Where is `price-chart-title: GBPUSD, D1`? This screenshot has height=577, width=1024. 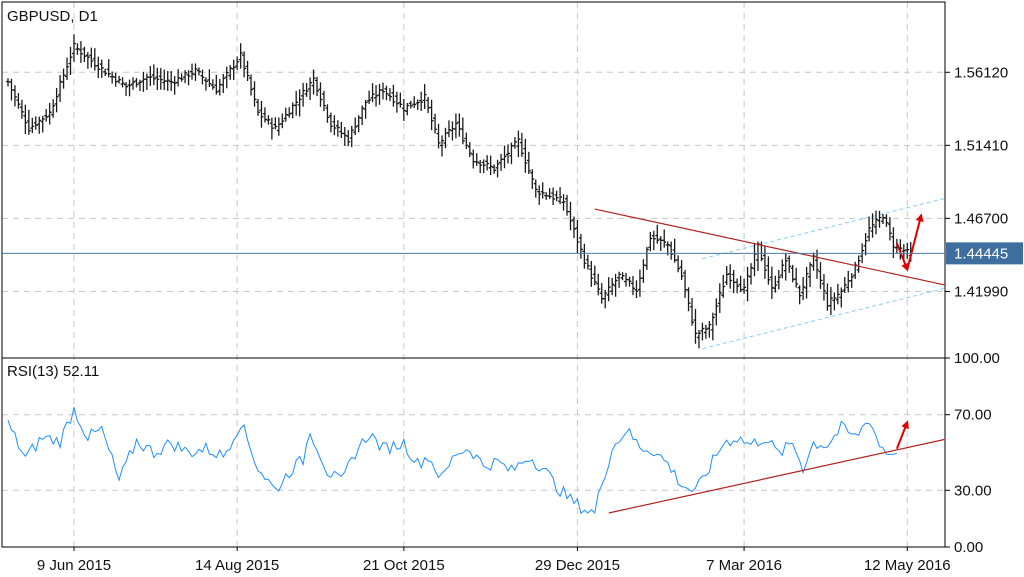
price-chart-title: GBPUSD, D1 is located at coordinates (52, 16).